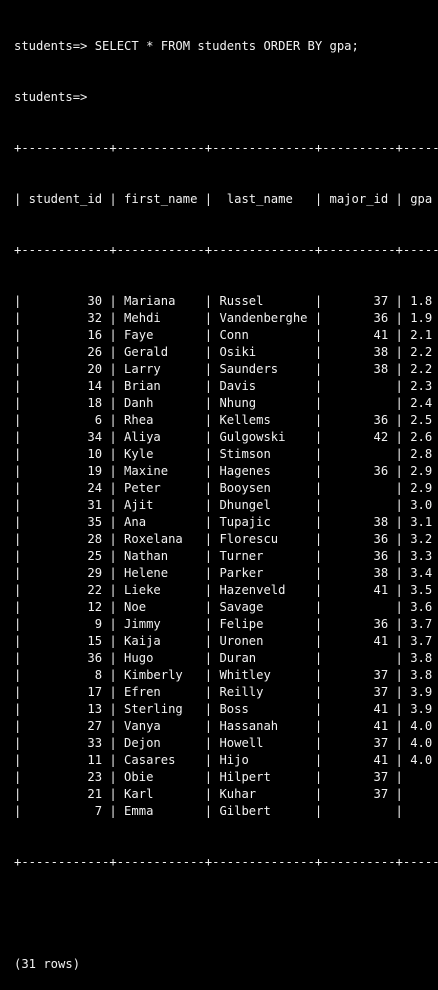 This screenshot has height=990, width=438. I want to click on table-row: | 25 | Nathan | Turner | 36 | 3.3 |, so click(226, 556).